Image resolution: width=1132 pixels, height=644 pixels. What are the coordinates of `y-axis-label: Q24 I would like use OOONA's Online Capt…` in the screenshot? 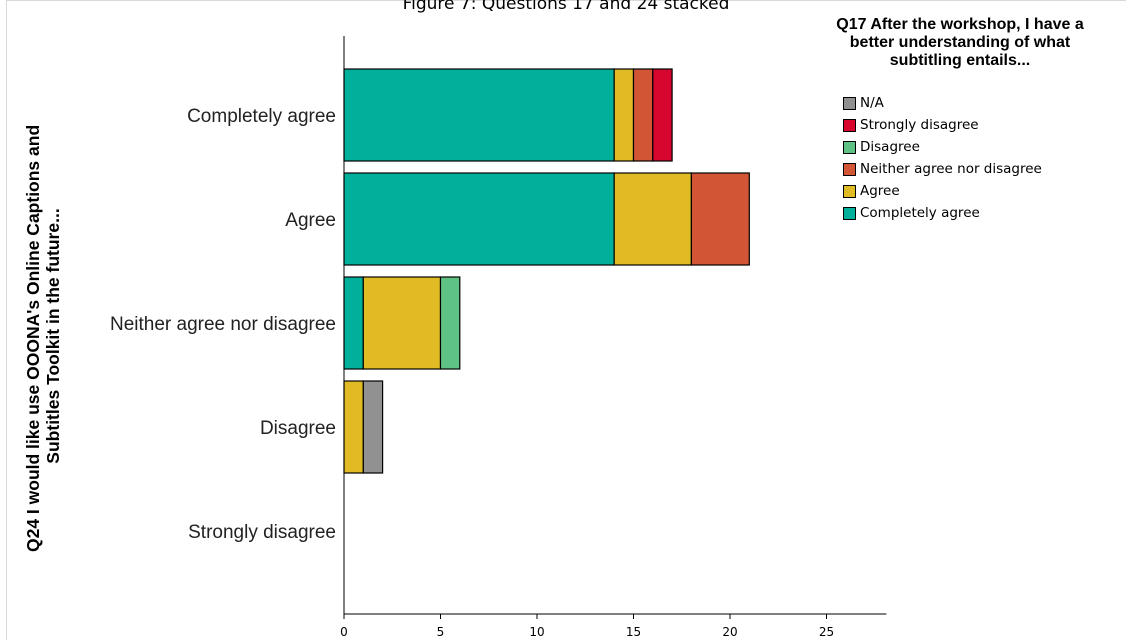 It's located at (43, 336).